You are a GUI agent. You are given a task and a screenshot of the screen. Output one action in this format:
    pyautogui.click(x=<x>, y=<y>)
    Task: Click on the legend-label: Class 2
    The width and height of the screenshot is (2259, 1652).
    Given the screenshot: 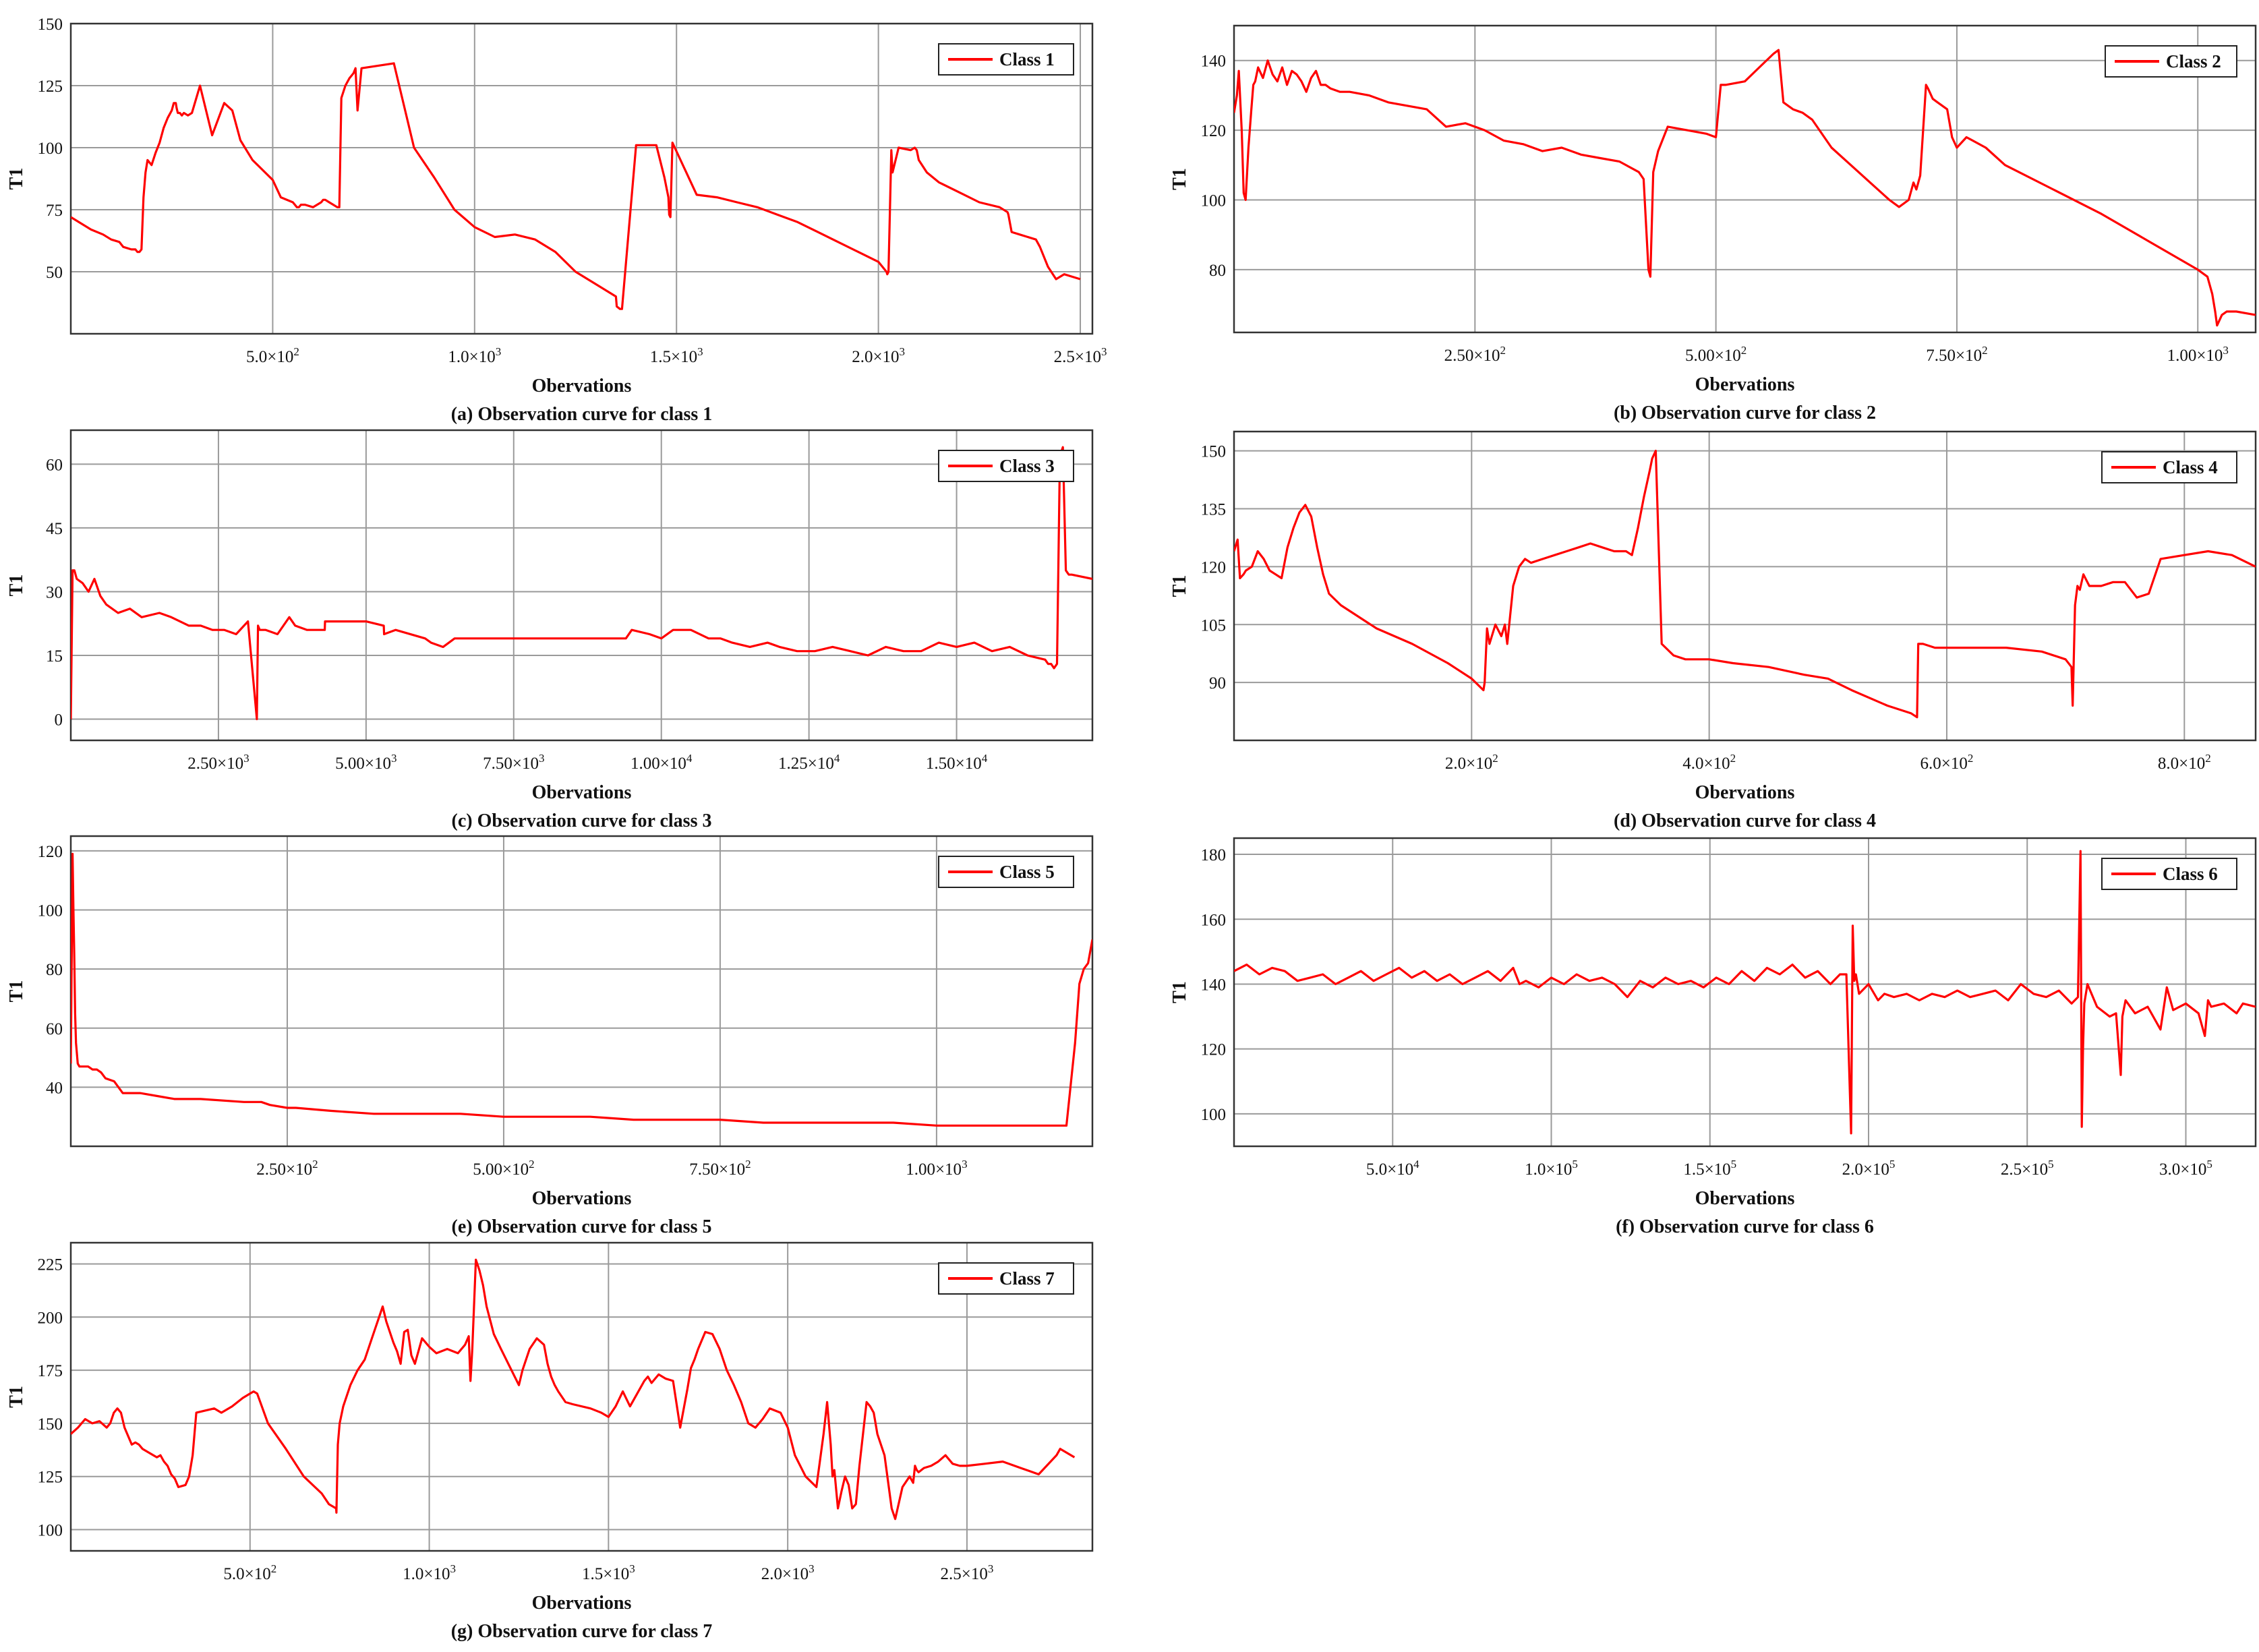 What is the action you would take?
    pyautogui.click(x=2193, y=61)
    